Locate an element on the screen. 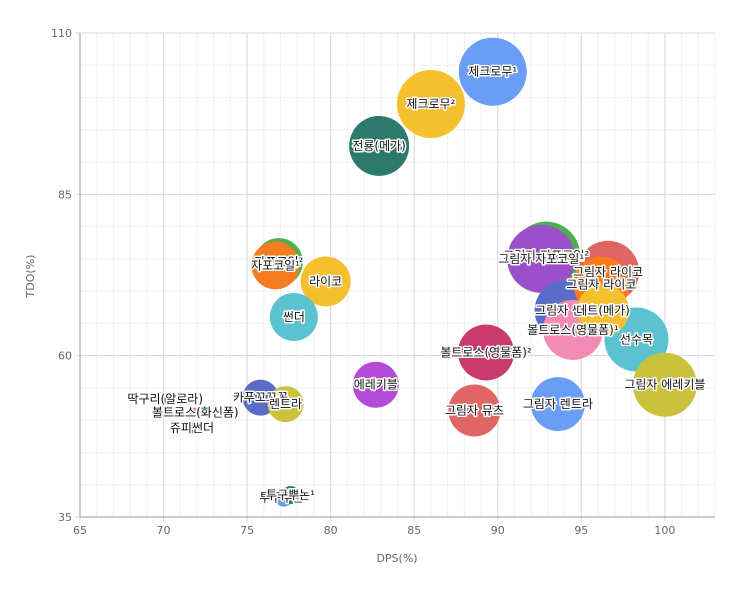 This screenshot has width=742, height=592. y-tick-label: 85 is located at coordinates (65, 194).